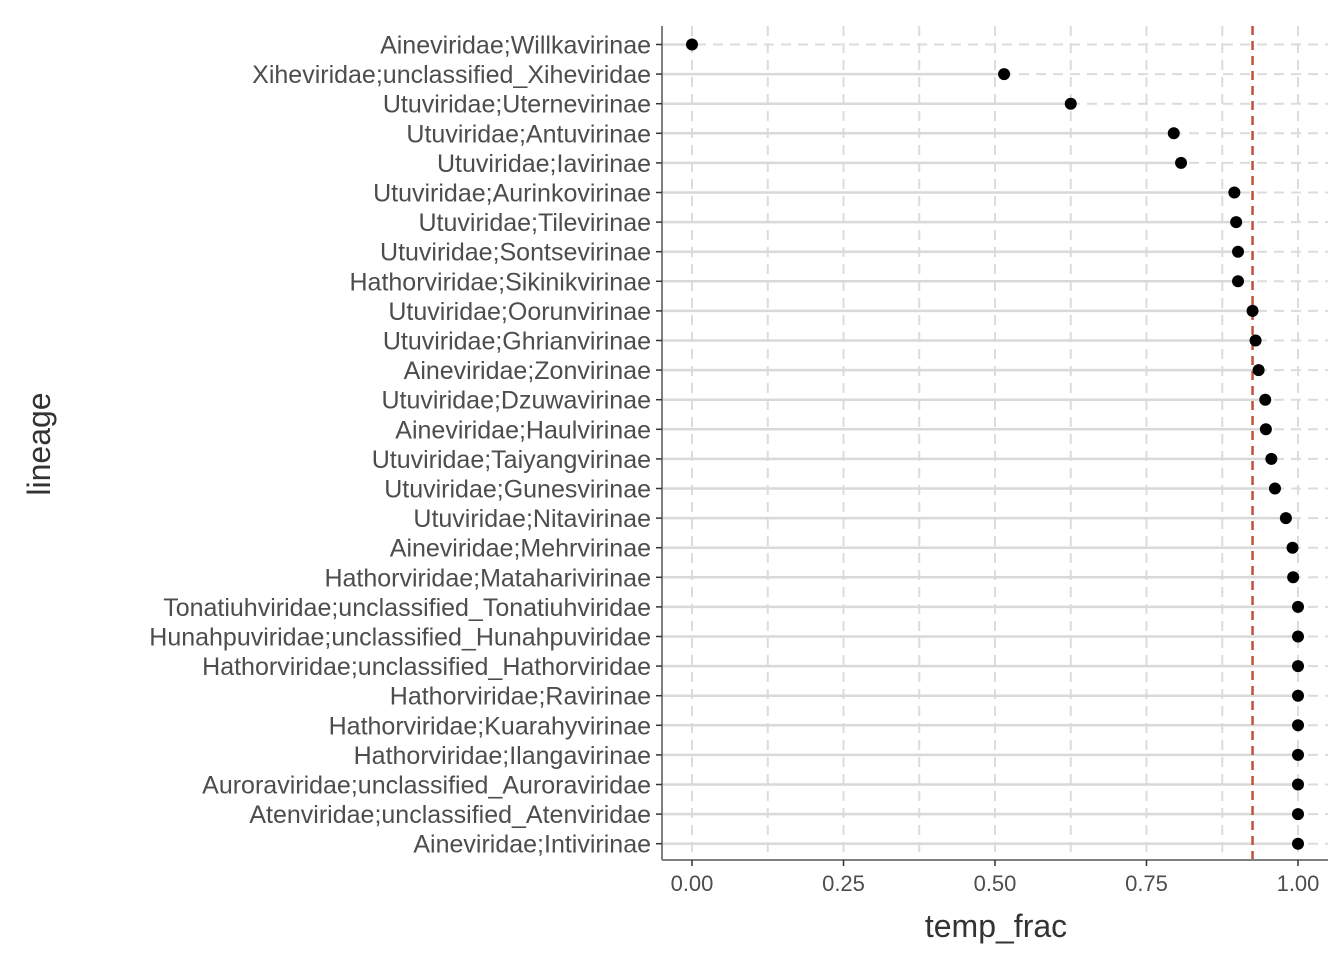 Image resolution: width=1344 pixels, height=960 pixels. What do you see at coordinates (544, 164) in the screenshot?
I see `y-tick-label: Utuviridae;Iavirinae` at bounding box center [544, 164].